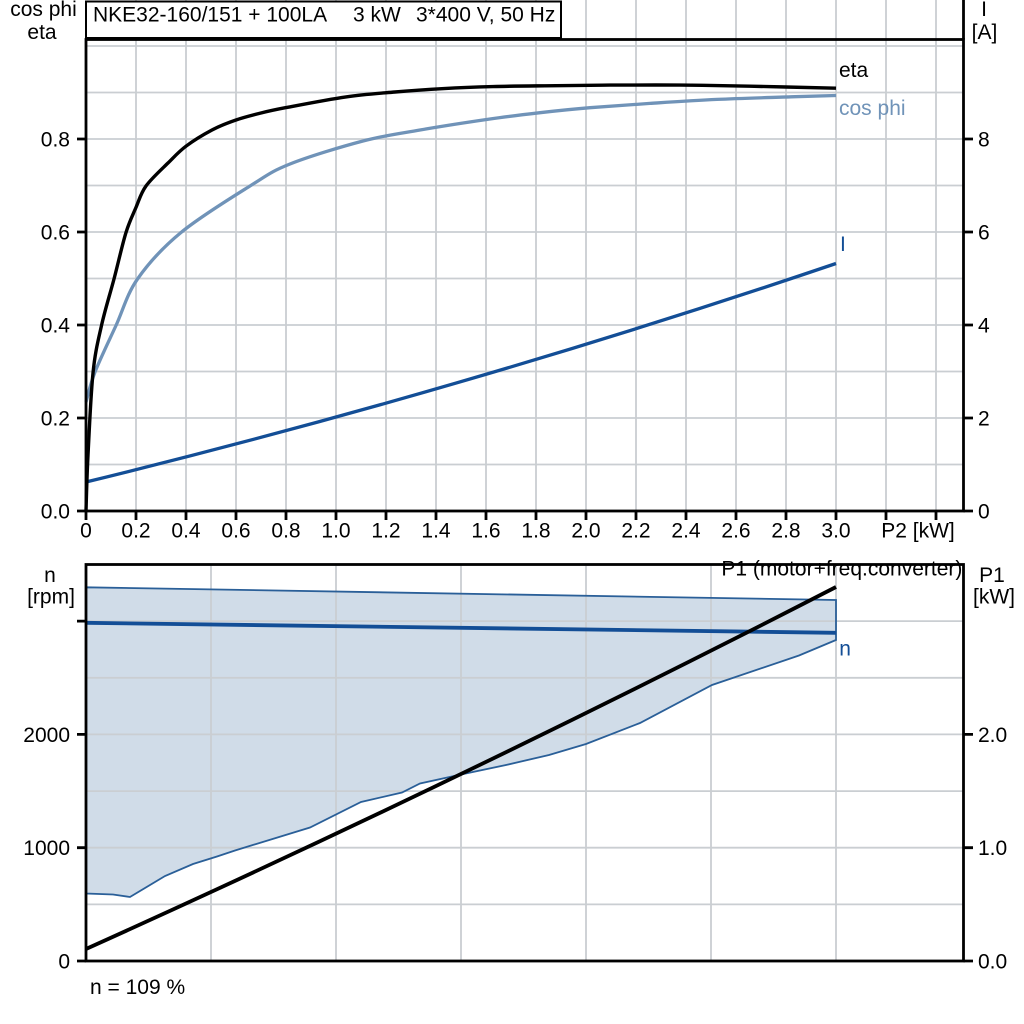 The height and width of the screenshot is (1024, 1024). What do you see at coordinates (994, 597) in the screenshot?
I see `svg-text: [kW]` at bounding box center [994, 597].